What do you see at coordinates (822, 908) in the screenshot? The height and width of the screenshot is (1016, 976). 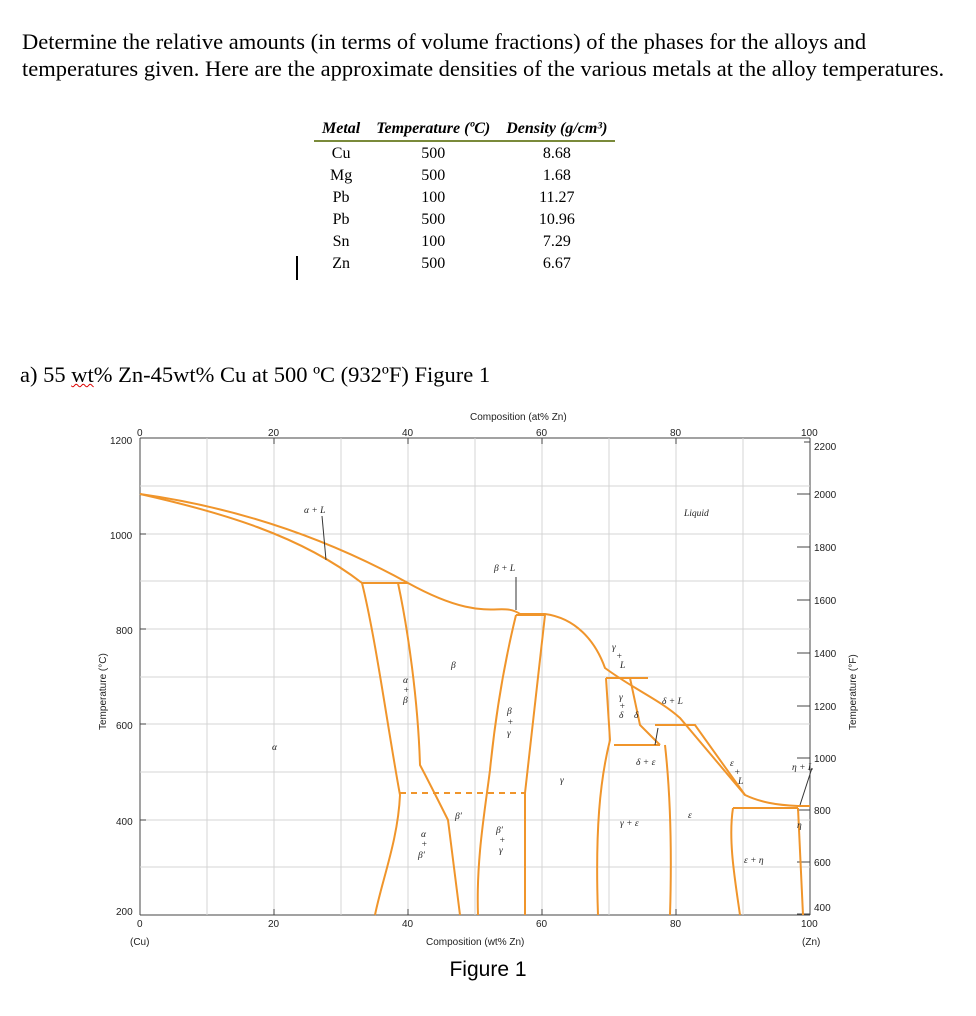 I see `right-tick-label: 400` at bounding box center [822, 908].